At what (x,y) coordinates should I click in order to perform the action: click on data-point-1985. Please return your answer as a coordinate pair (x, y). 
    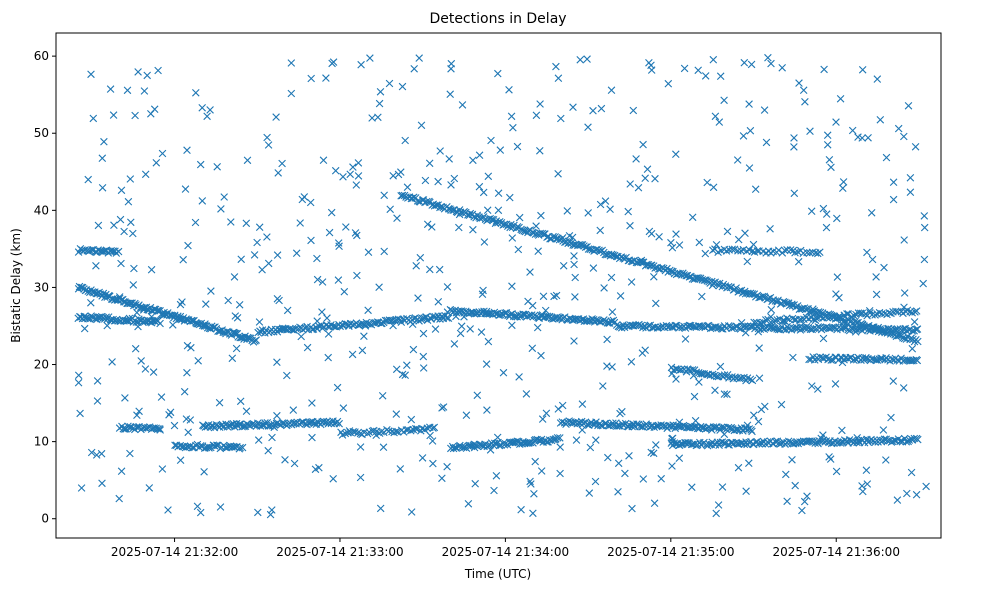
    Looking at the image, I should click on (541, 471).